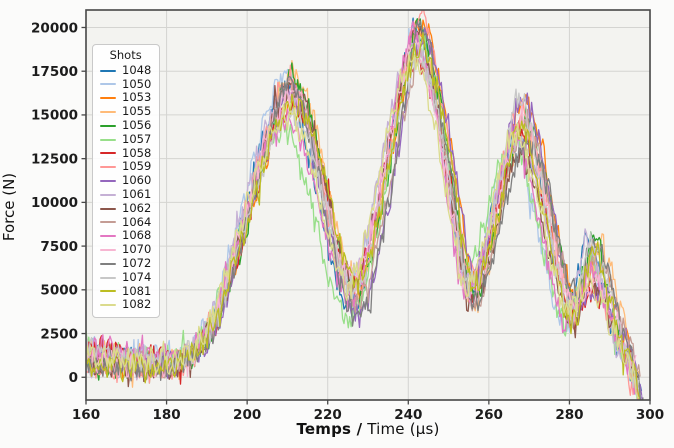 The height and width of the screenshot is (448, 674). I want to click on x-axis-label-bold: Temps /, so click(329, 429).